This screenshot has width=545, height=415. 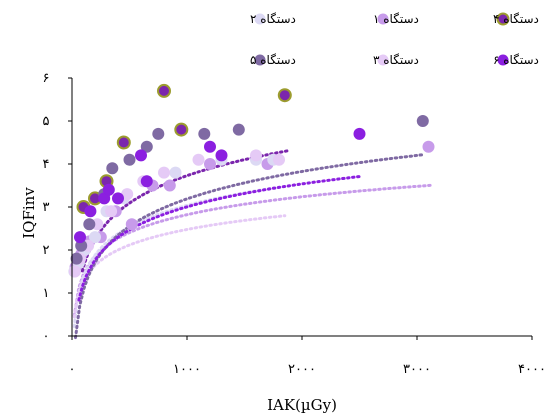 What do you see at coordinates (302, 405) in the screenshot?
I see `x-axis-title: IAK(µGy)` at bounding box center [302, 405].